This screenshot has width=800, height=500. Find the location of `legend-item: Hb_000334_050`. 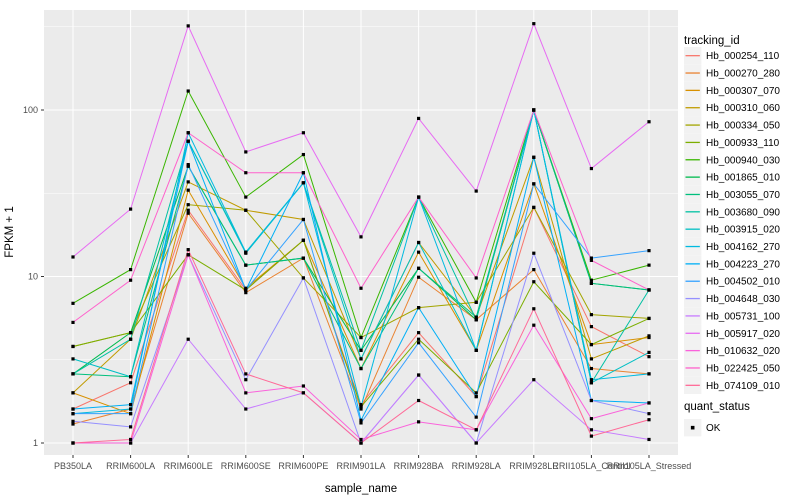

legend-item: Hb_000334_050 is located at coordinates (732, 125).